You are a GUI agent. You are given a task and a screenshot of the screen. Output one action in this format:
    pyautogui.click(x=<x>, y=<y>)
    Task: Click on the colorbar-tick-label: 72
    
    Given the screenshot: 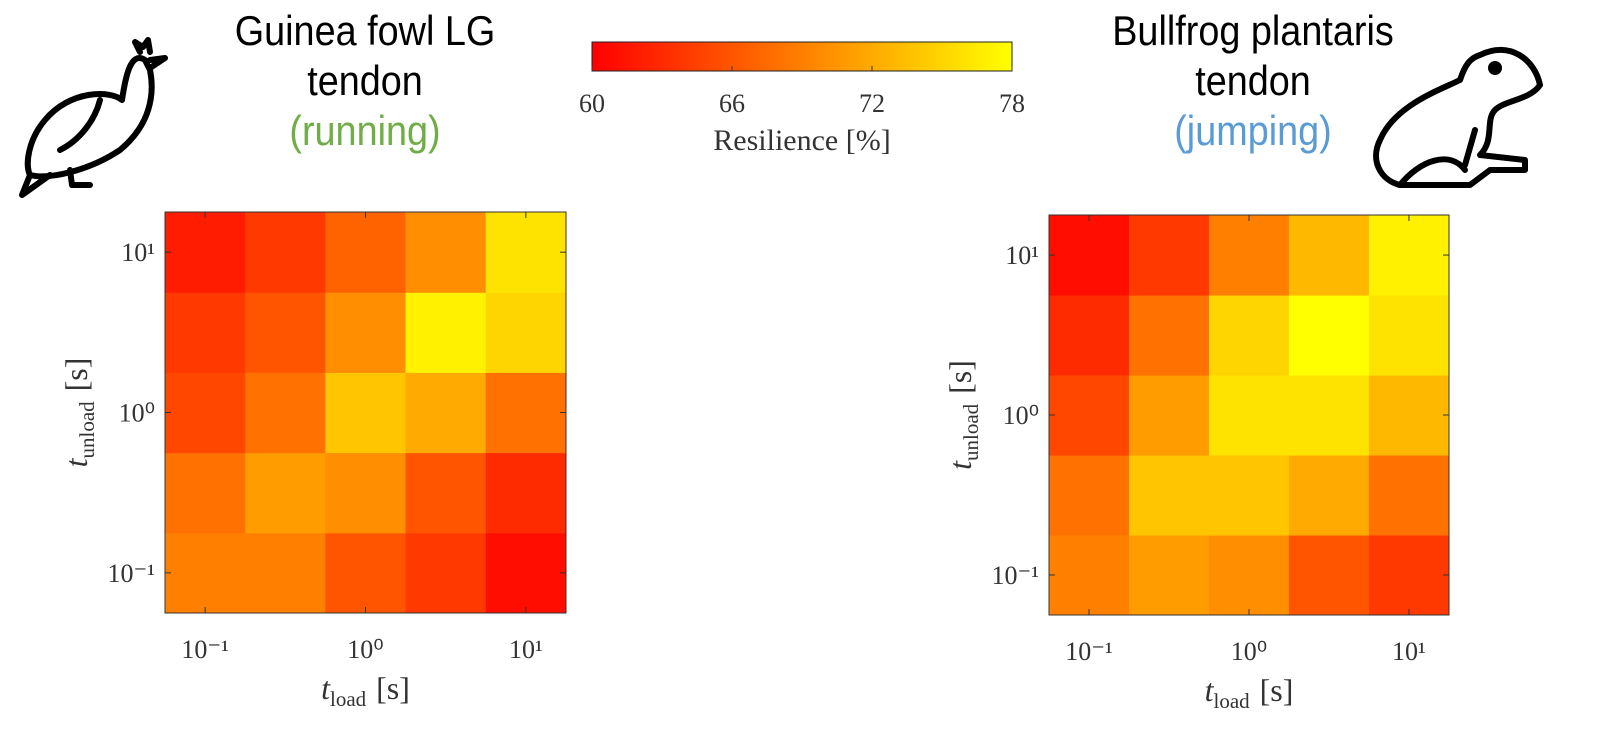 What is the action you would take?
    pyautogui.click(x=872, y=103)
    